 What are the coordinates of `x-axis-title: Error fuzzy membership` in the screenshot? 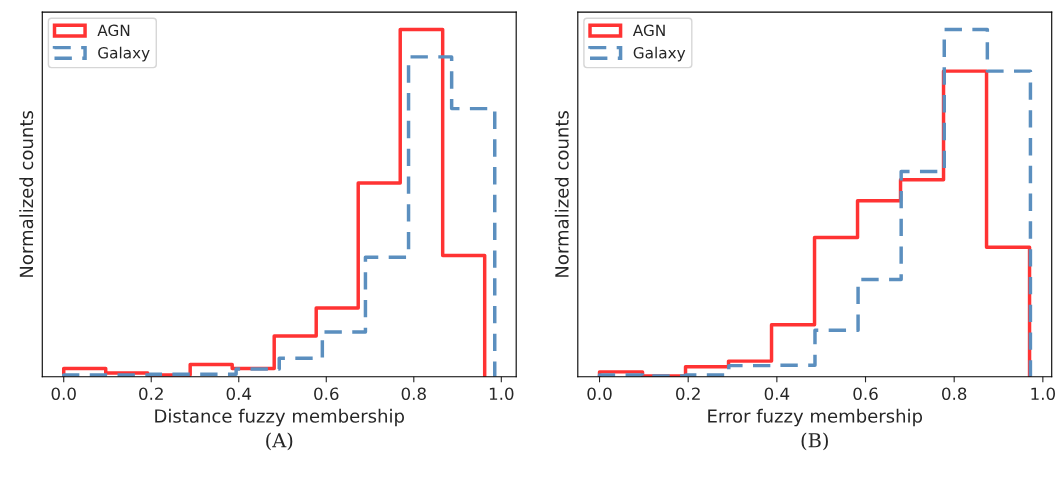 It's located at (815, 417).